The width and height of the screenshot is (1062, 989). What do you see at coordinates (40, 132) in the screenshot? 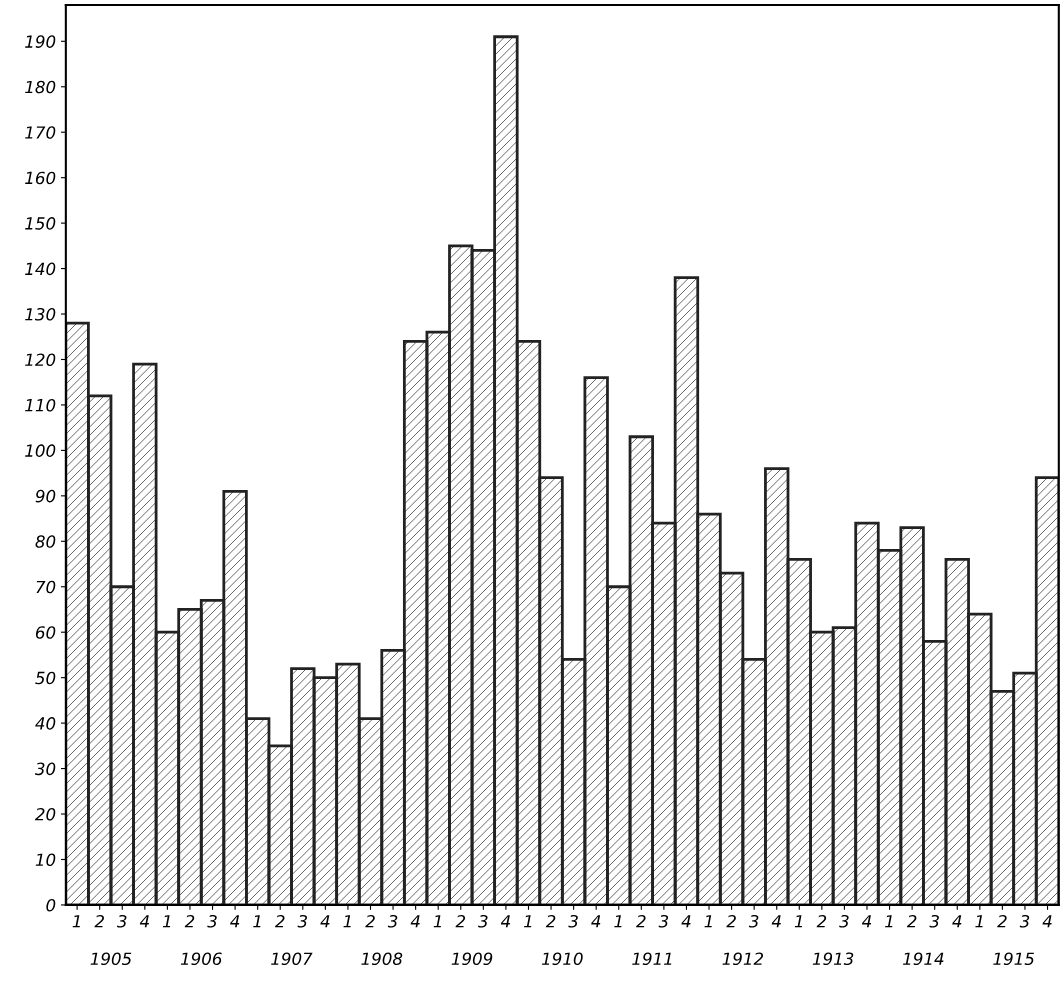
I see `y-tick-label: 170` at bounding box center [40, 132].